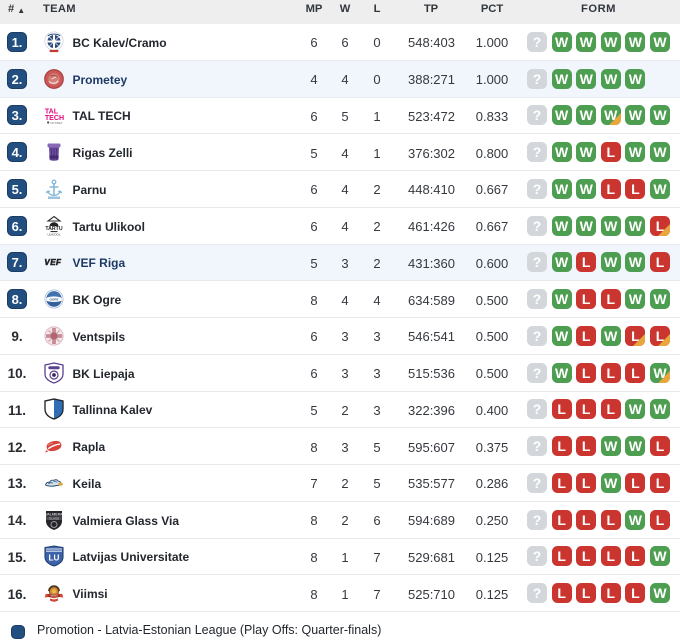  I want to click on svg-text: VALMIERA, so click(55, 514).